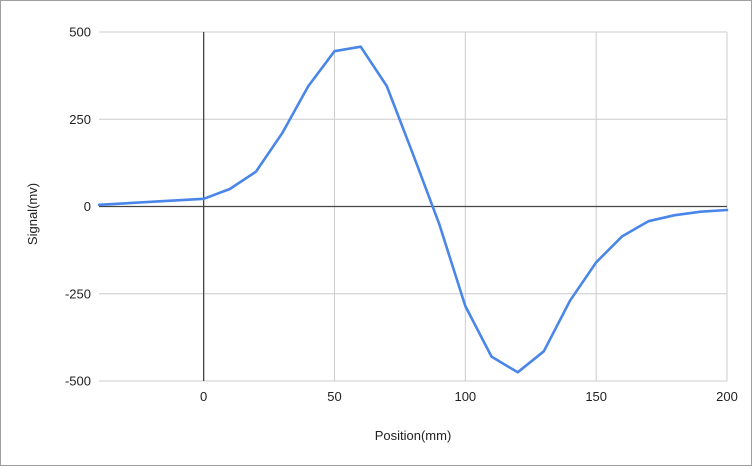  I want to click on y-tick-label: 0, so click(87, 206).